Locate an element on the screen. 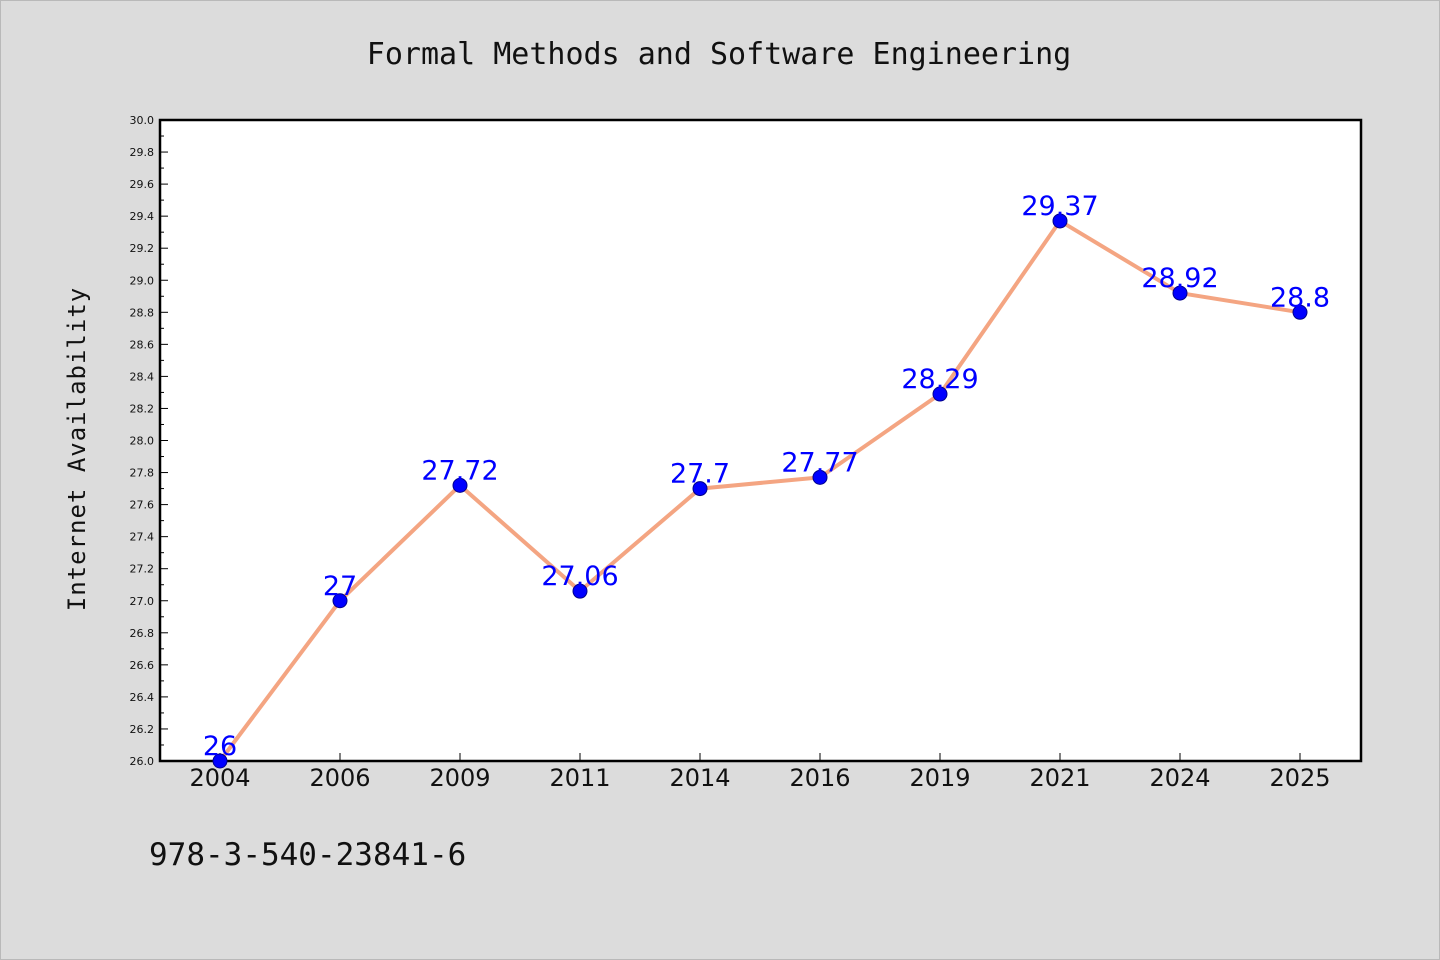  chart-title: Formal Methods and Software Engineering is located at coordinates (719, 54).